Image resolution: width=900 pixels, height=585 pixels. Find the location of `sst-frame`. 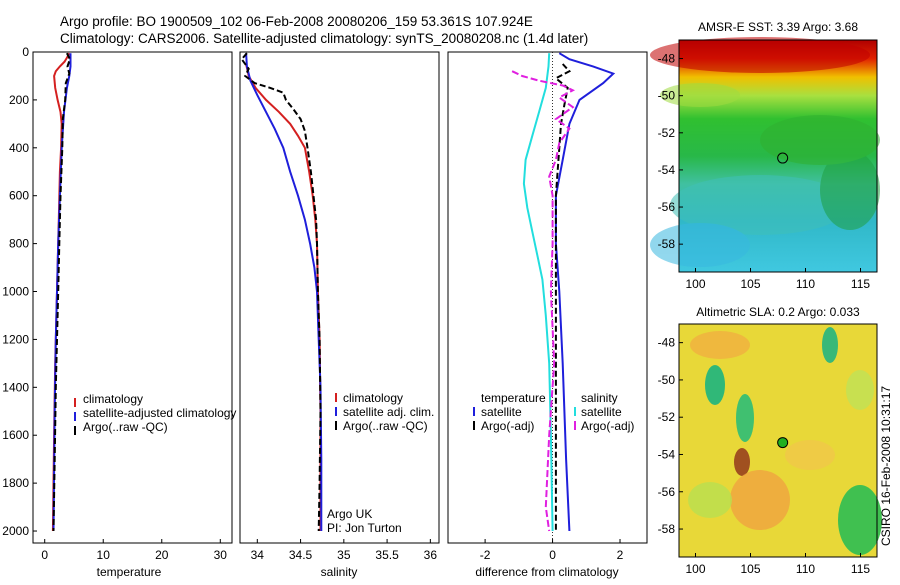

sst-frame is located at coordinates (778, 156).